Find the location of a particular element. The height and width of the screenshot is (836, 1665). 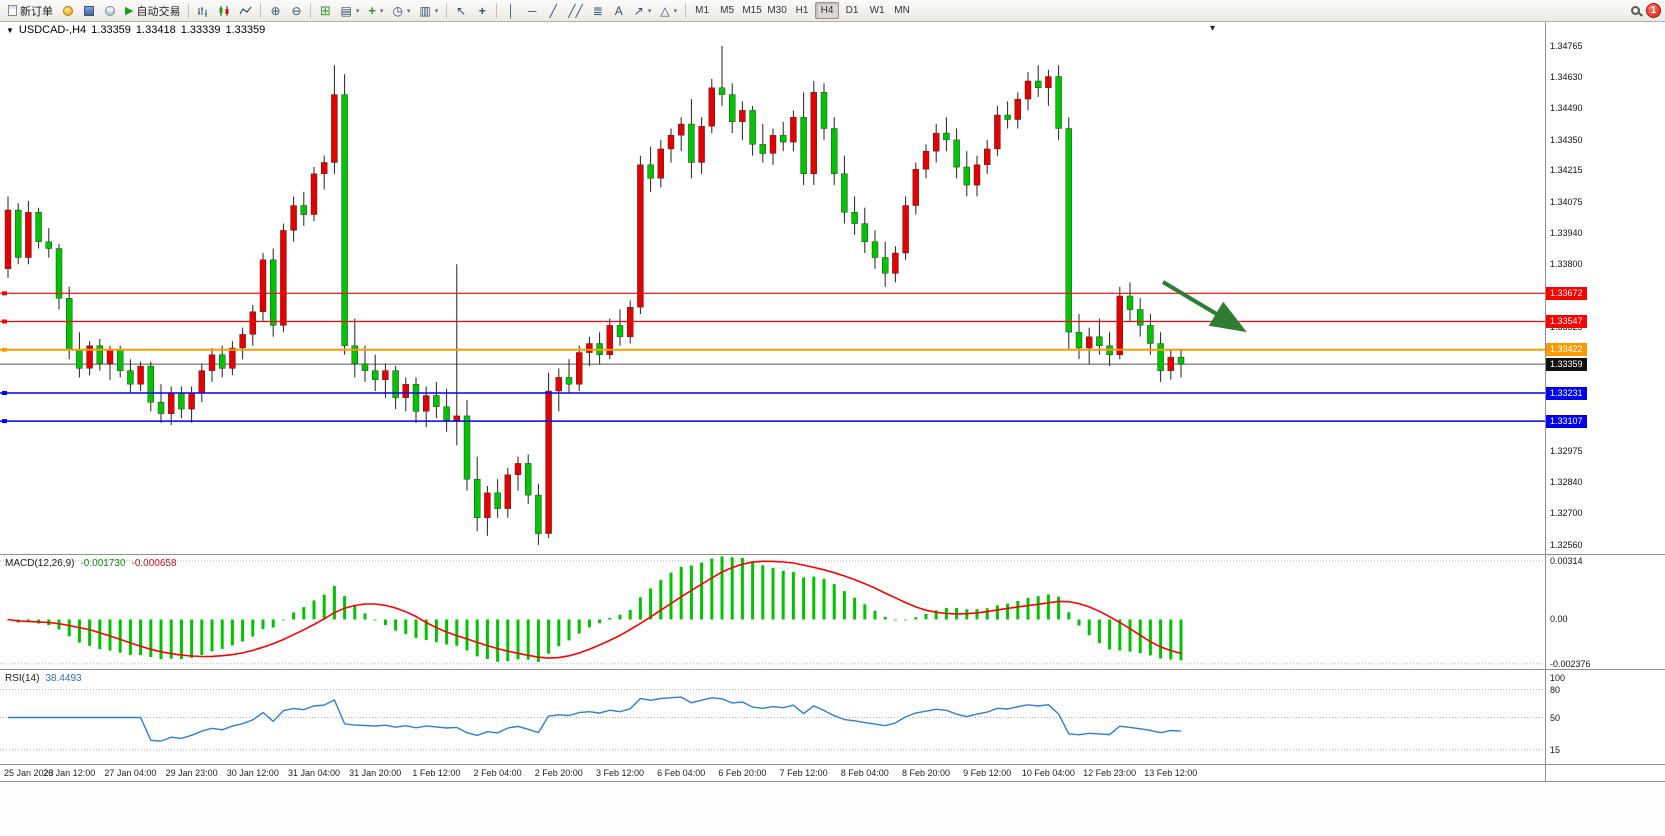

rsi-axis-label: 80 is located at coordinates (1555, 689).